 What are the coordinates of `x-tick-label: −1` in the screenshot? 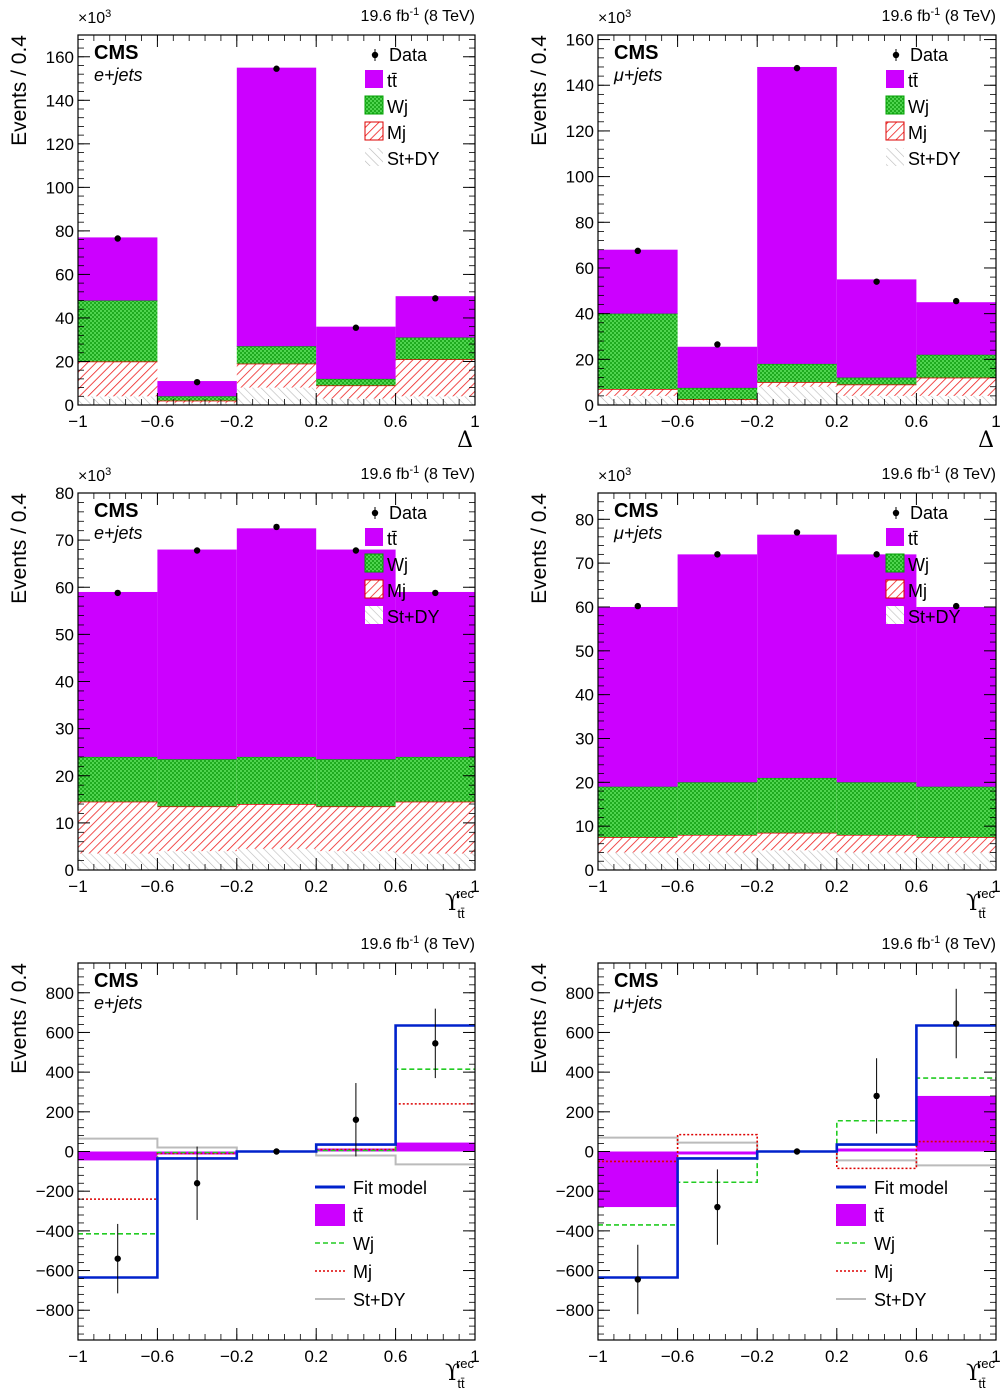 It's located at (77, 886).